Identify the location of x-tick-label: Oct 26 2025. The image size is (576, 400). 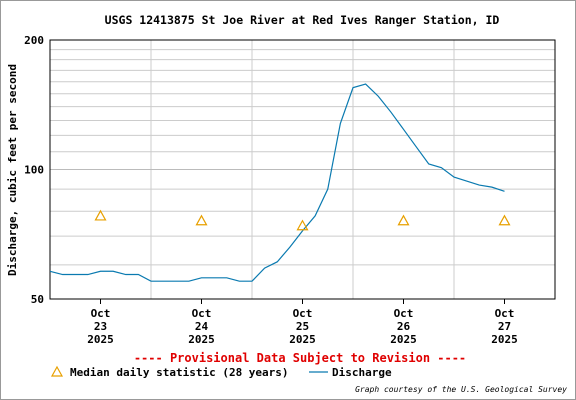
(403, 326).